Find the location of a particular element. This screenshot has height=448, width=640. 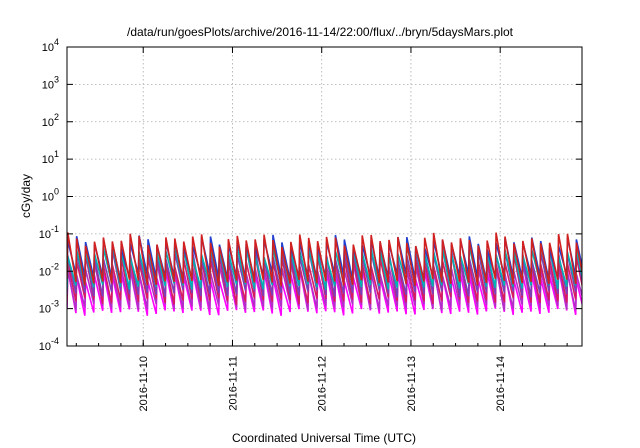

y-tick-label: 10⁻³ is located at coordinates (49, 307).